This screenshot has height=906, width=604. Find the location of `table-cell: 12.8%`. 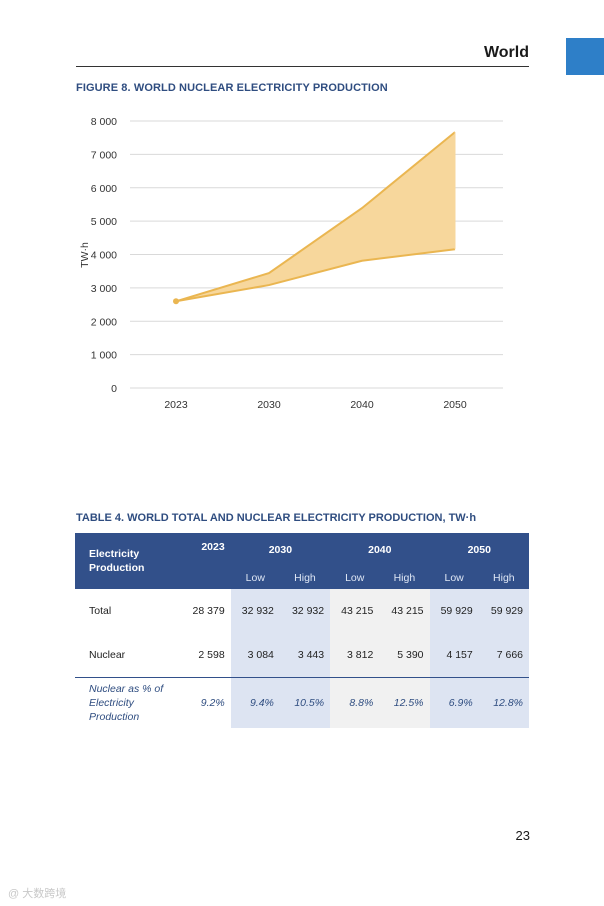

table-cell: 12.8% is located at coordinates (503, 702).